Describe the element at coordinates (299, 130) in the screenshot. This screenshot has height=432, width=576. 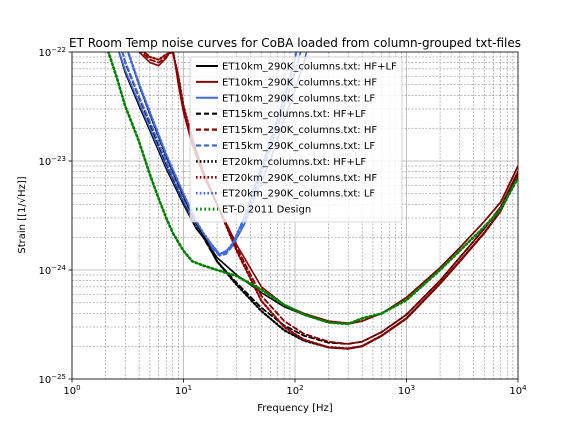
I see `legend-label: ET15km_290K_columns.txt: HF` at that location.